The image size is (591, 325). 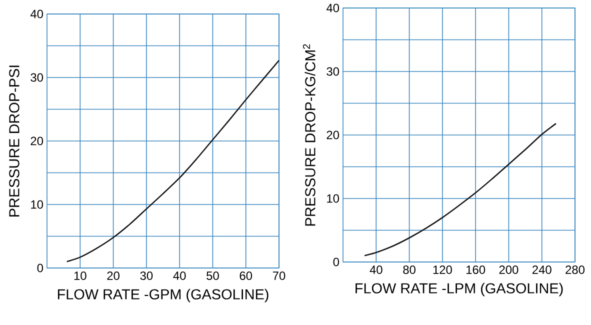 I want to click on x-axis-title: FLOW RATE -GPM (GASOLINE), so click(x=163, y=295).